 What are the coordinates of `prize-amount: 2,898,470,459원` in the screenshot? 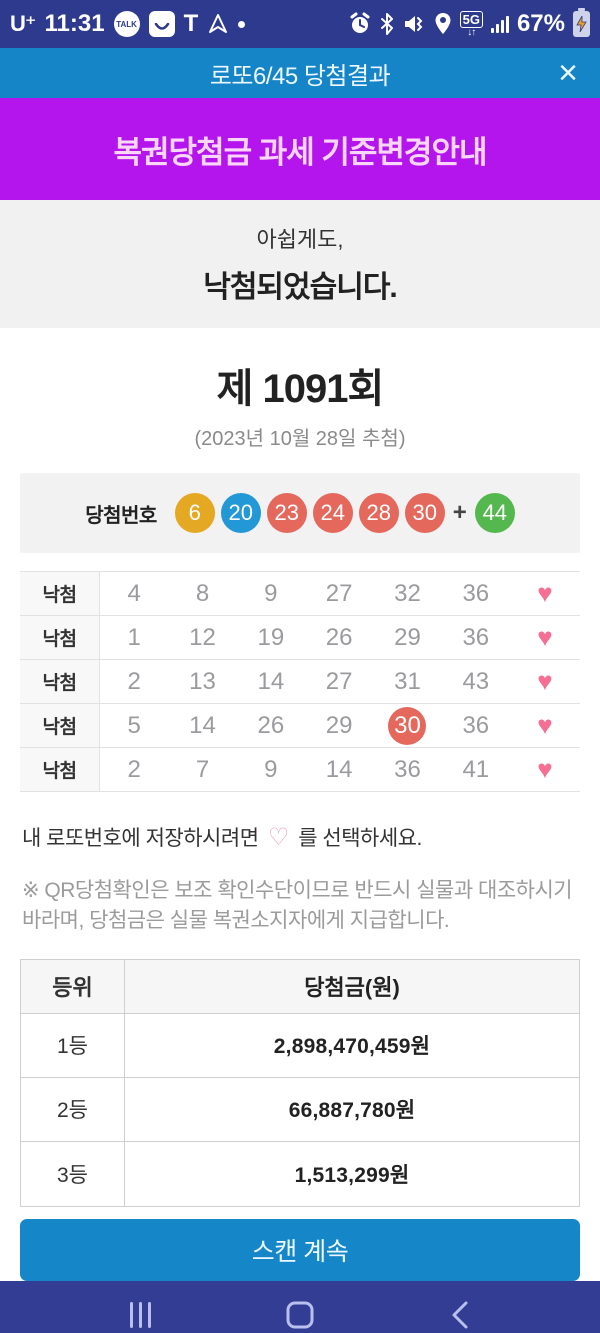 It's located at (352, 1047).